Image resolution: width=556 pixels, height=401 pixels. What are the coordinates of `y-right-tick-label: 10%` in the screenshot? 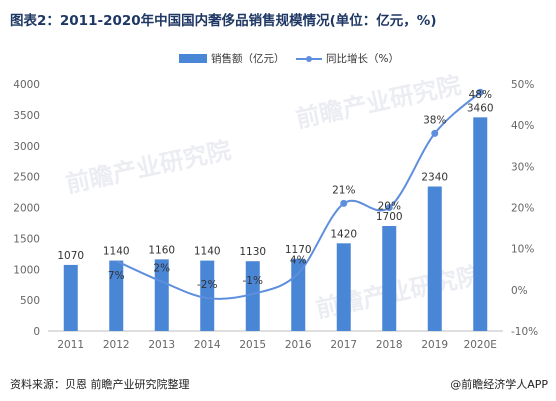 It's located at (522, 250).